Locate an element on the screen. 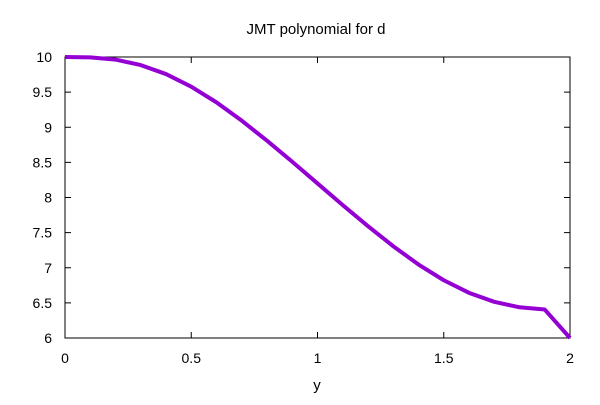  y-tick-label: 7 is located at coordinates (48, 268).